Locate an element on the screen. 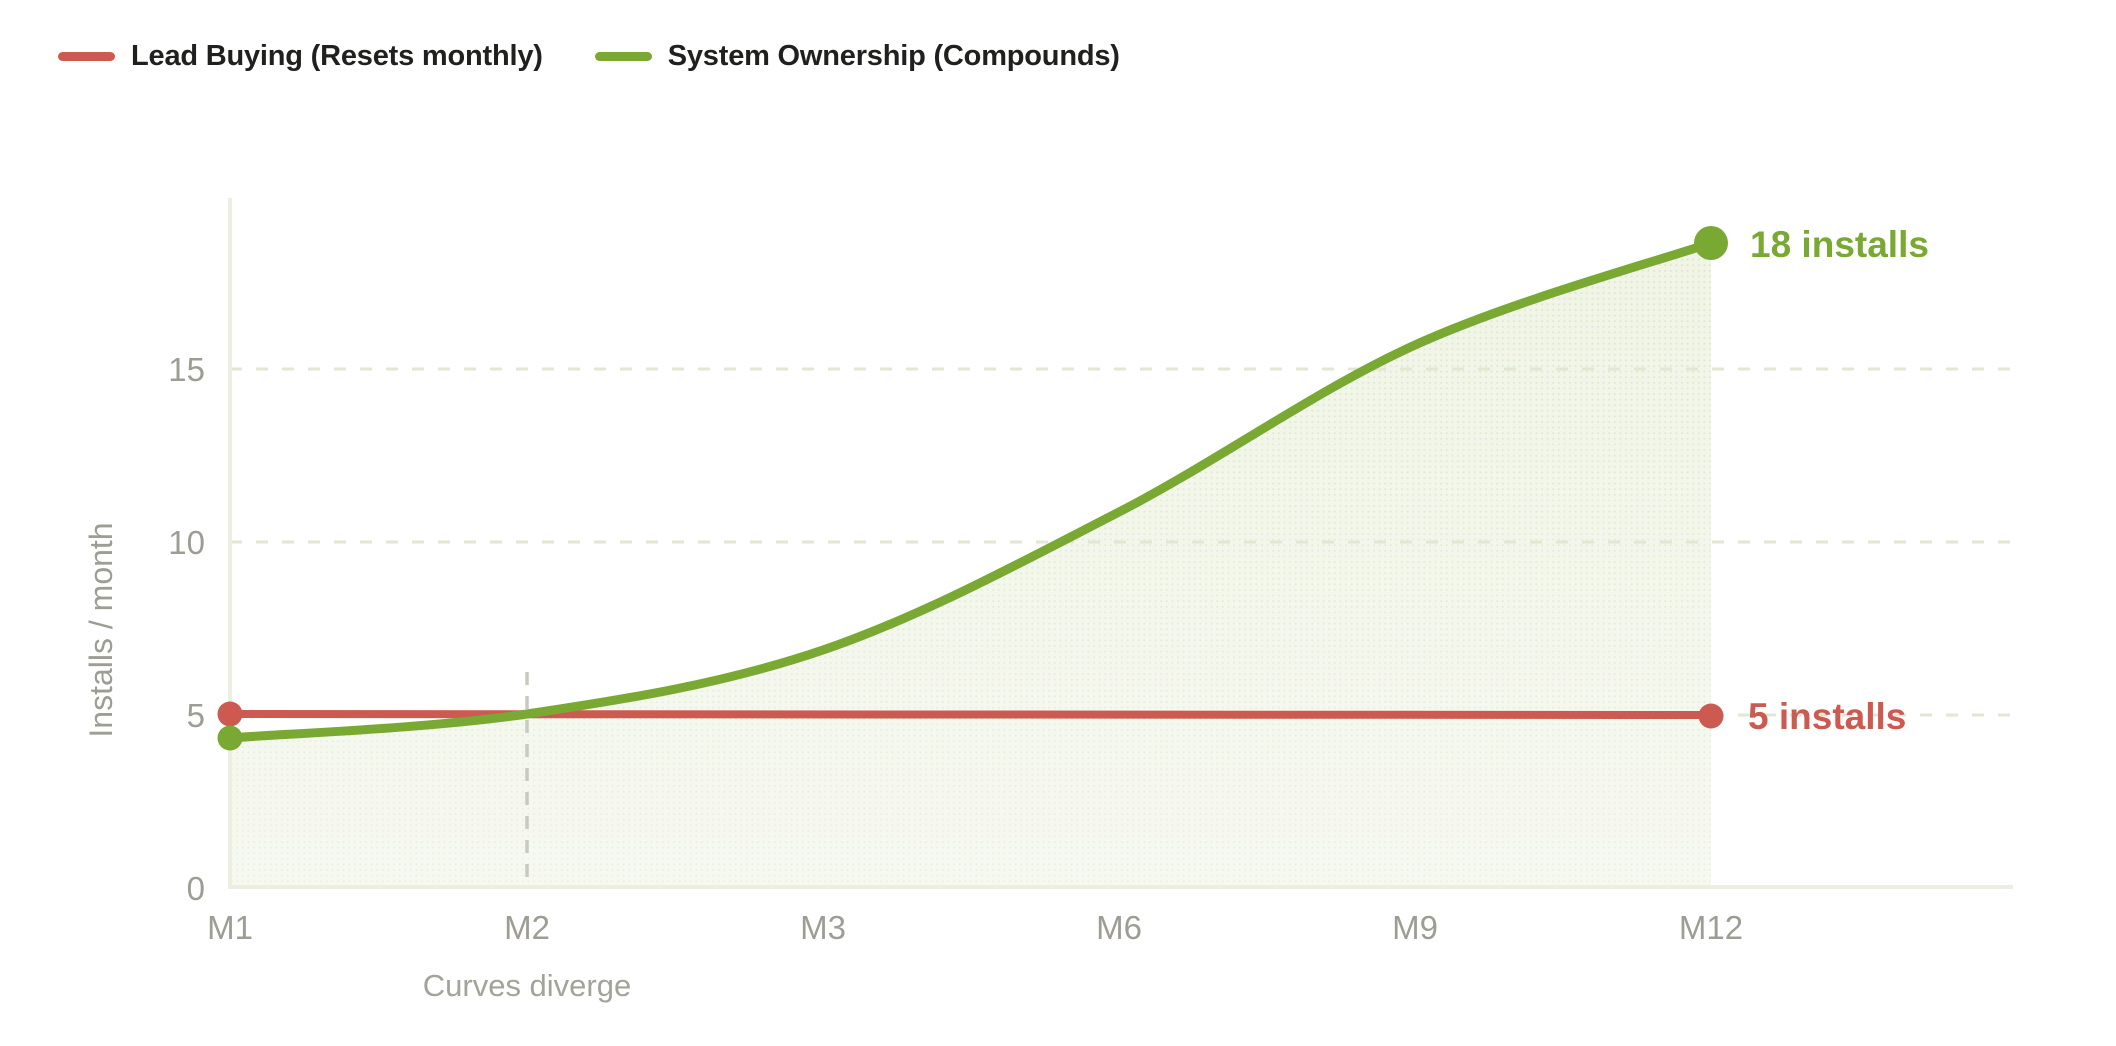  y-tick-labels: 15 10 5 0 is located at coordinates (186, 629).